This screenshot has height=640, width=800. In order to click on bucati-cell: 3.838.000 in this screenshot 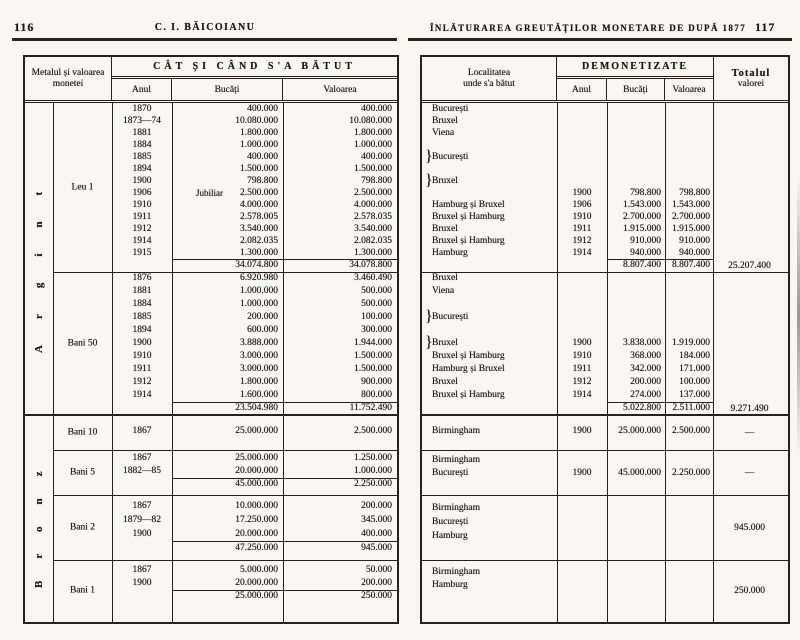, I will do `click(642, 343)`.